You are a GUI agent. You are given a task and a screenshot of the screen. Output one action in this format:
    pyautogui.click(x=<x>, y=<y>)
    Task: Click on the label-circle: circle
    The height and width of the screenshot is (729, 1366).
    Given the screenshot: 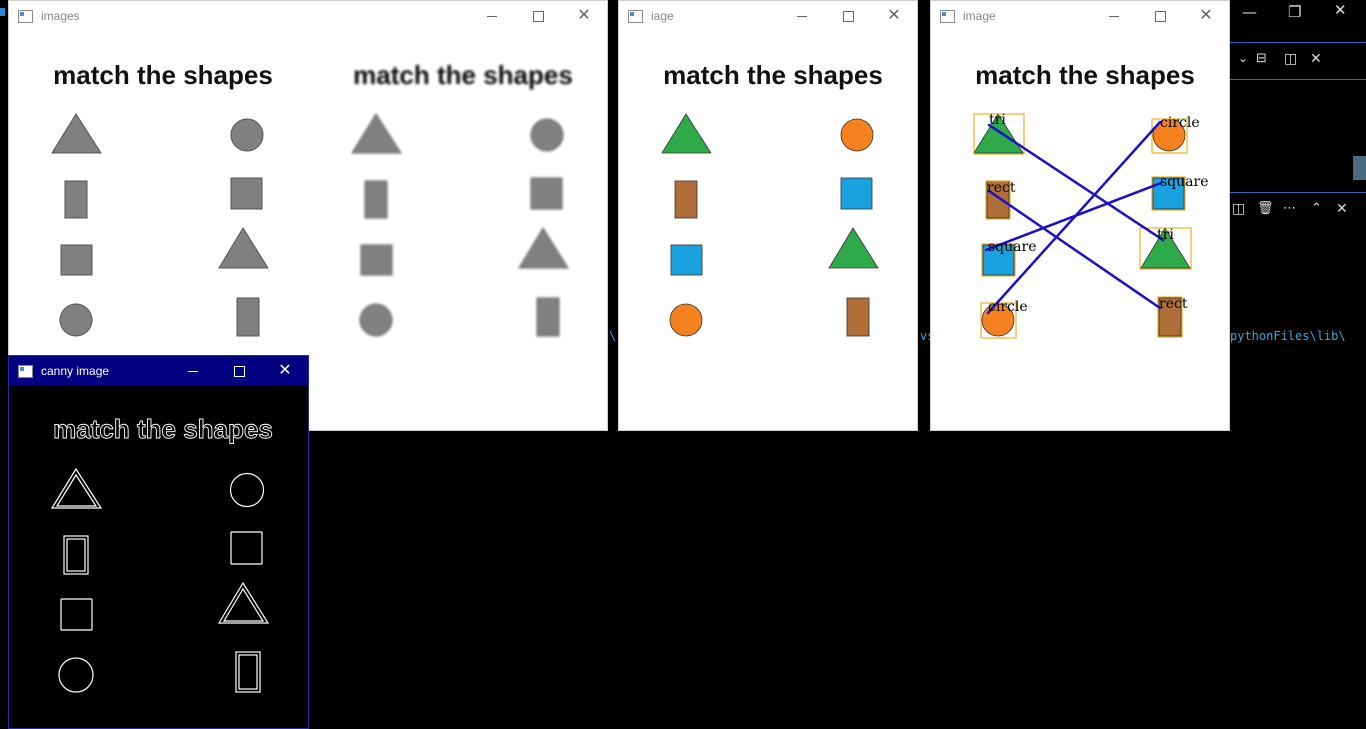 What is the action you would take?
    pyautogui.click(x=1008, y=307)
    